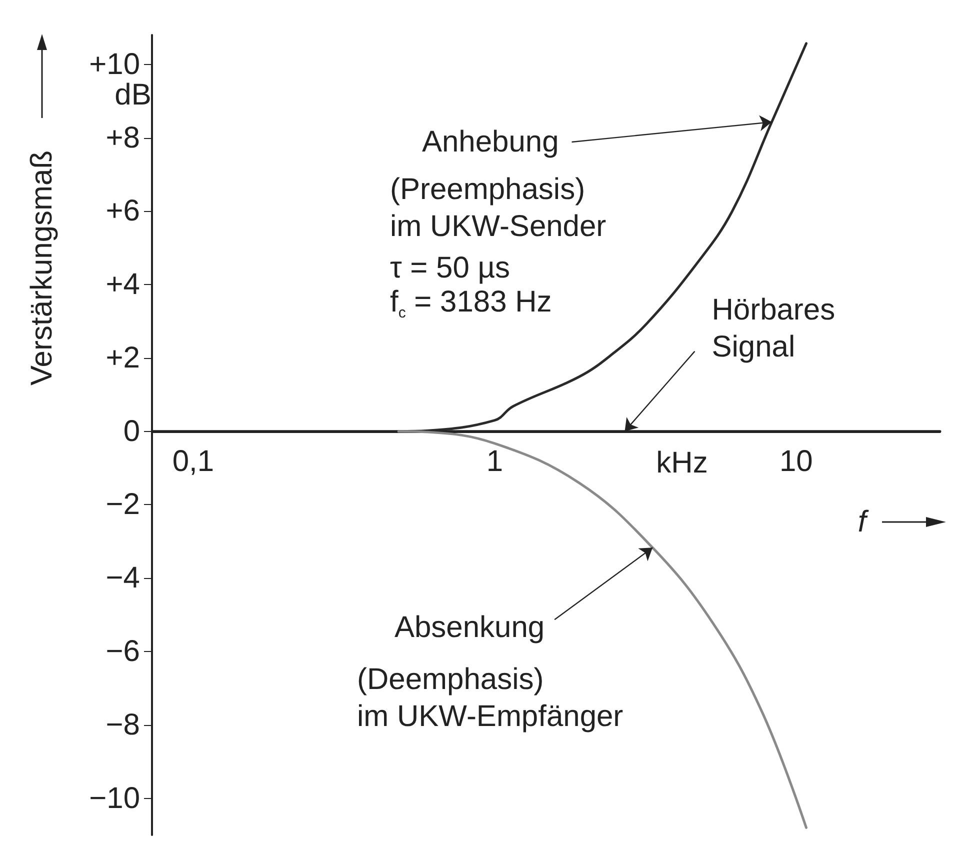  What do you see at coordinates (114, 798) in the screenshot?
I see `y-tick-label: −10` at bounding box center [114, 798].